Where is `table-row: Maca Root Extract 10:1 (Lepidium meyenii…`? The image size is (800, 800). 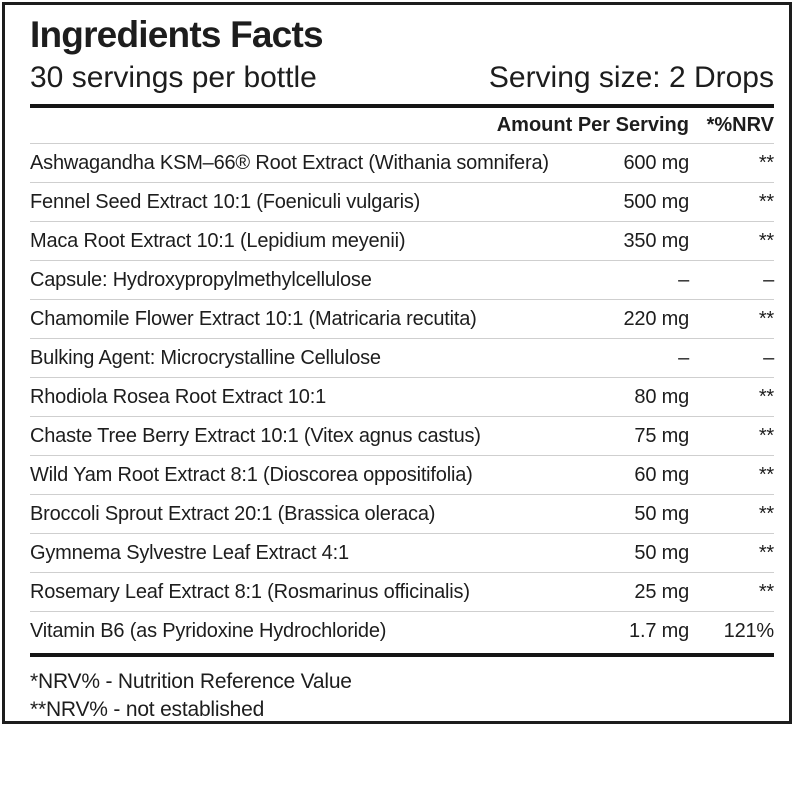 table-row: Maca Root Extract 10:1 (Lepidium meyenii… is located at coordinates (402, 240).